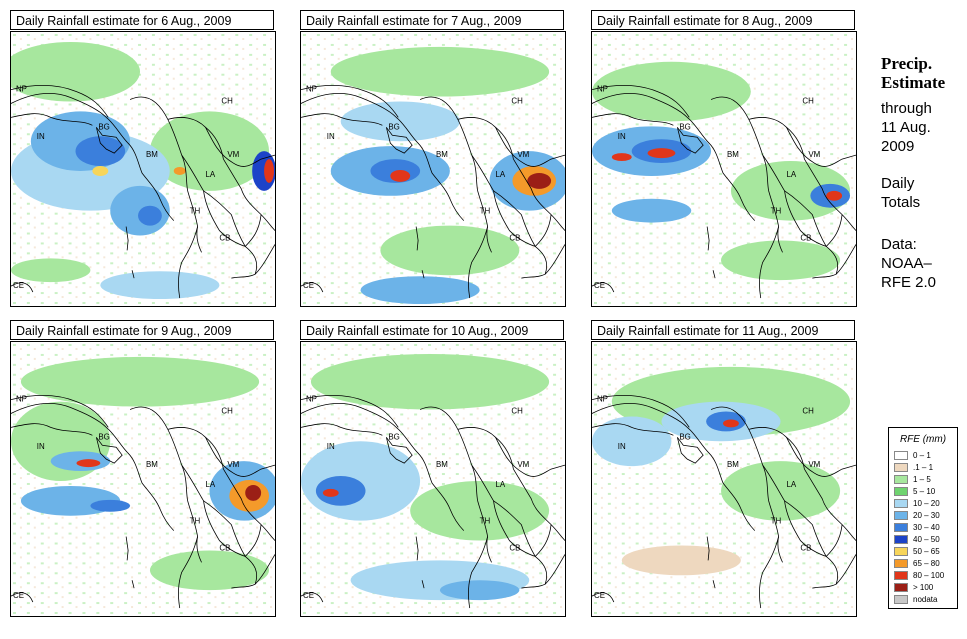 Image resolution: width=967 pixels, height=639 pixels. What do you see at coordinates (899, 244) in the screenshot?
I see `side-data: Data:` at bounding box center [899, 244].